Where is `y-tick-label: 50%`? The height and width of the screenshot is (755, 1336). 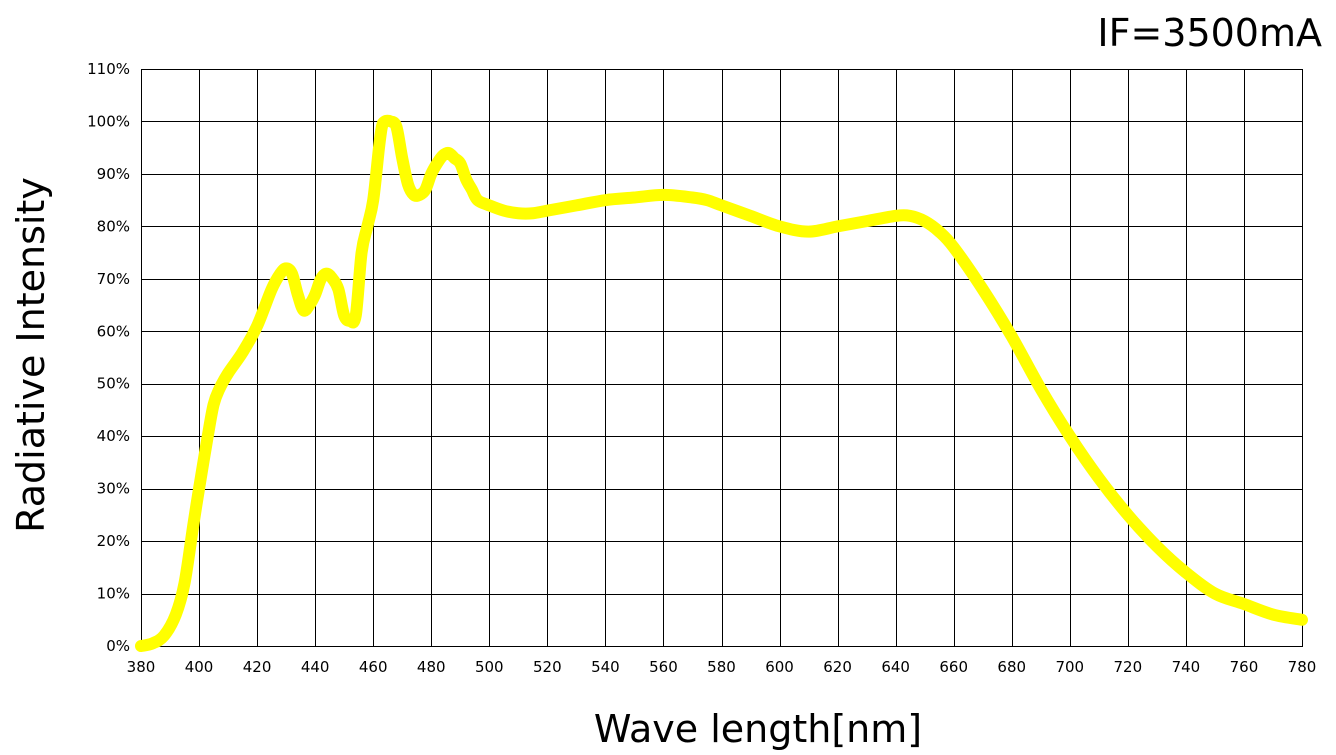
y-tick-label: 50% is located at coordinates (113, 384).